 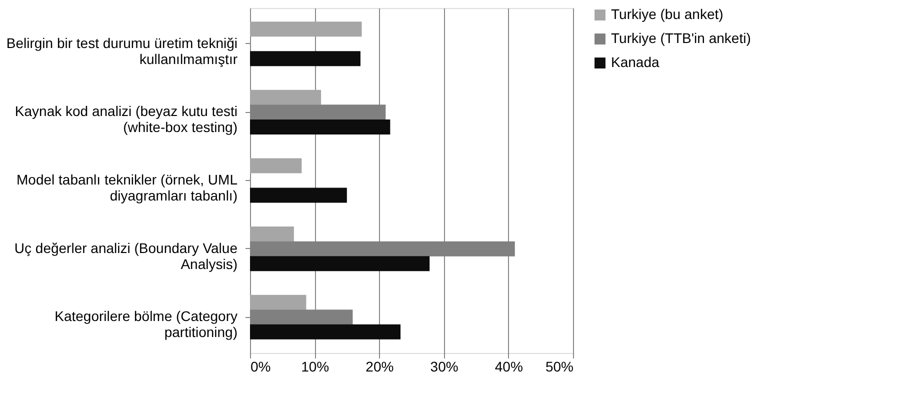 What do you see at coordinates (667, 14) in the screenshot?
I see `legend-label: Turkiye (bu anket)` at bounding box center [667, 14].